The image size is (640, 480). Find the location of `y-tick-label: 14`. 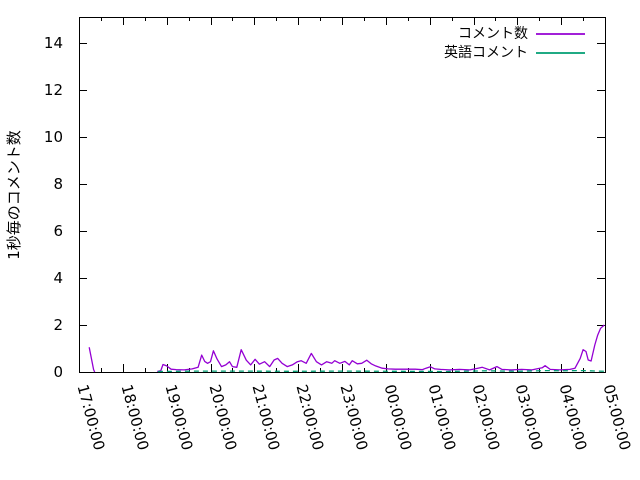

y-tick-label: 14 is located at coordinates (53, 42).